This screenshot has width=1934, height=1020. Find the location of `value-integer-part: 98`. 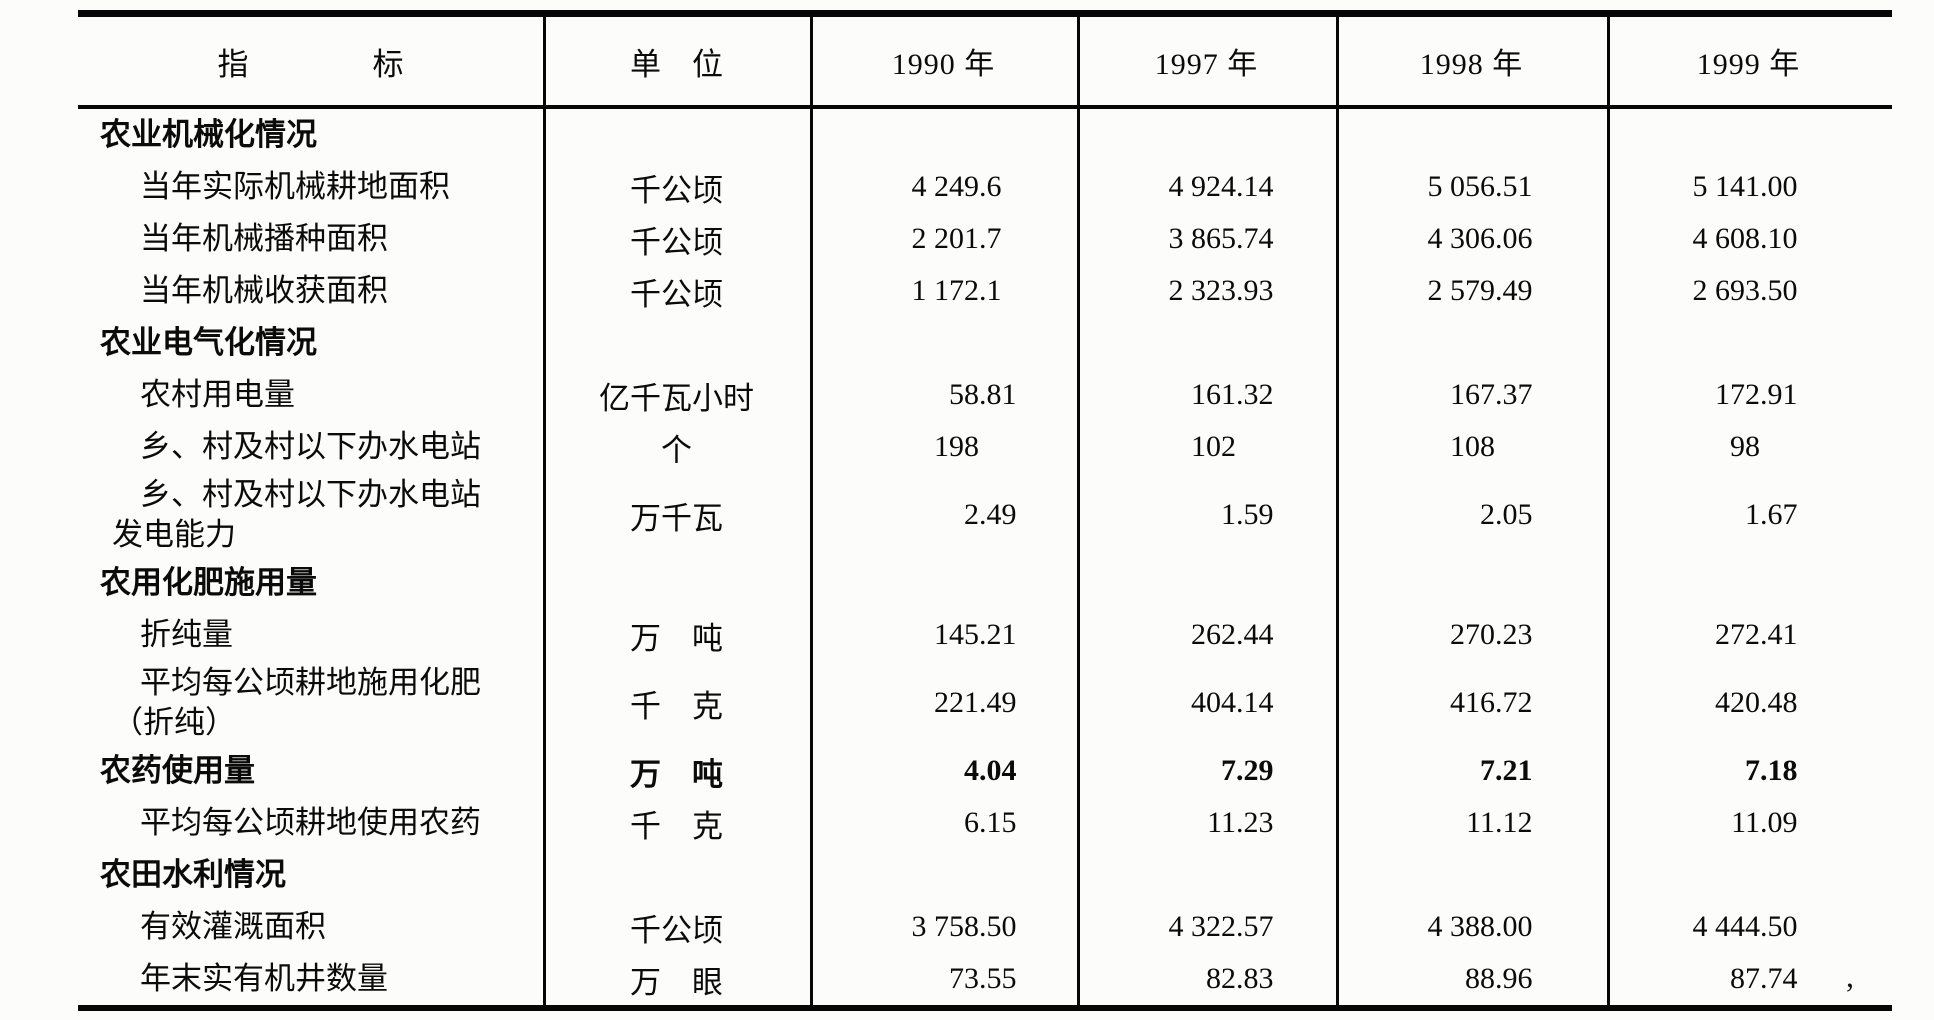

value-integer-part: 98 is located at coordinates (1745, 446).